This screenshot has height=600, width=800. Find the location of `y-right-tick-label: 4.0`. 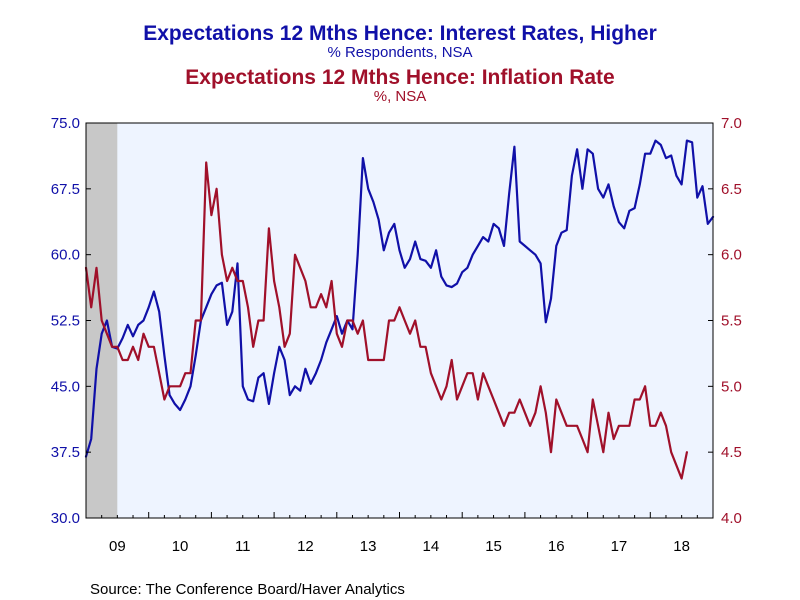

y-right-tick-label: 4.0 is located at coordinates (731, 518).